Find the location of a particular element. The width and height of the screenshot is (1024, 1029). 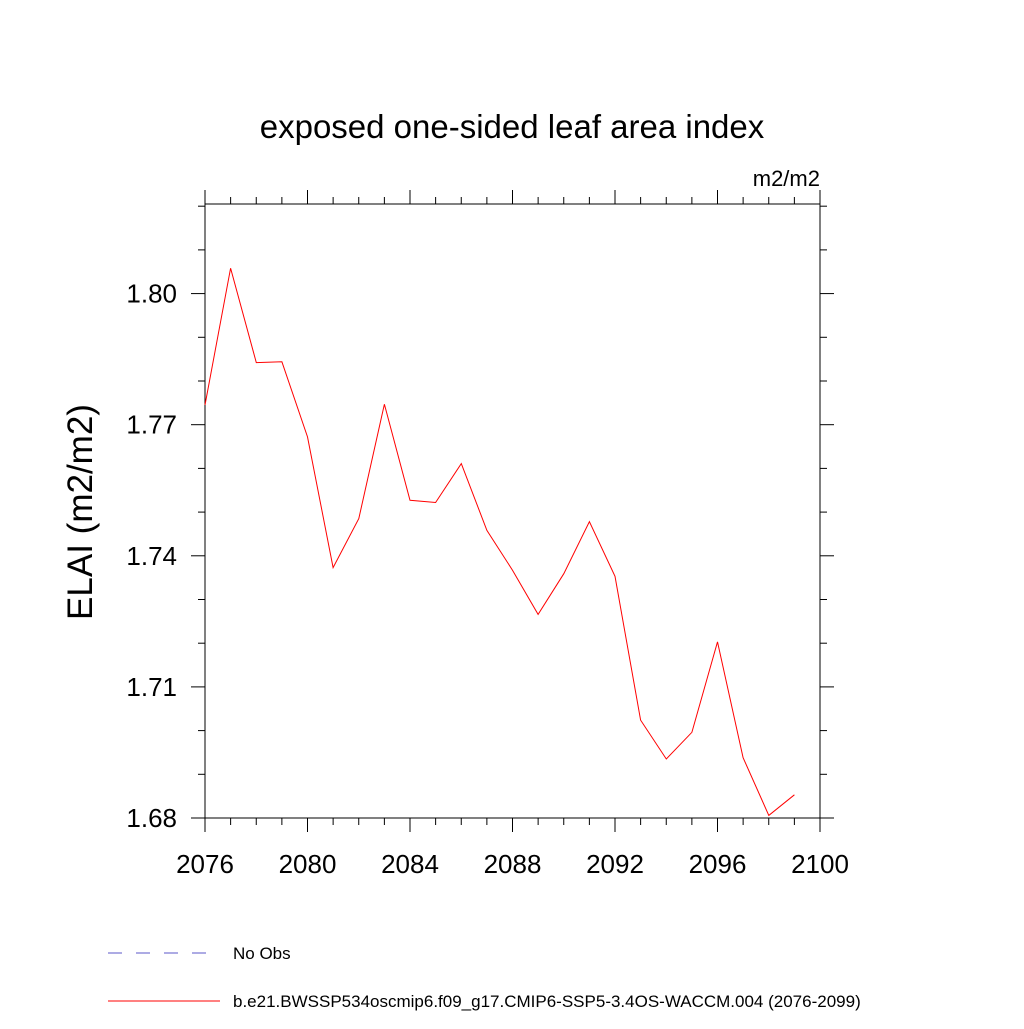

x-tick-label: 2100 is located at coordinates (820, 864).